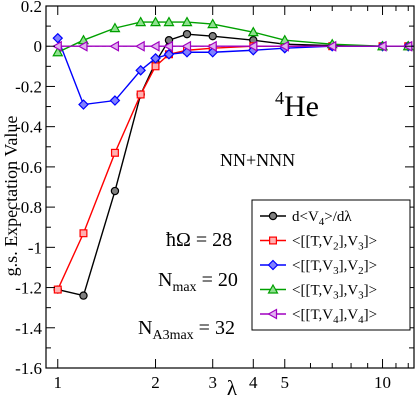 This screenshot has height=403, width=420. What do you see at coordinates (38, 46) in the screenshot?
I see `y-tick-label: 0` at bounding box center [38, 46].